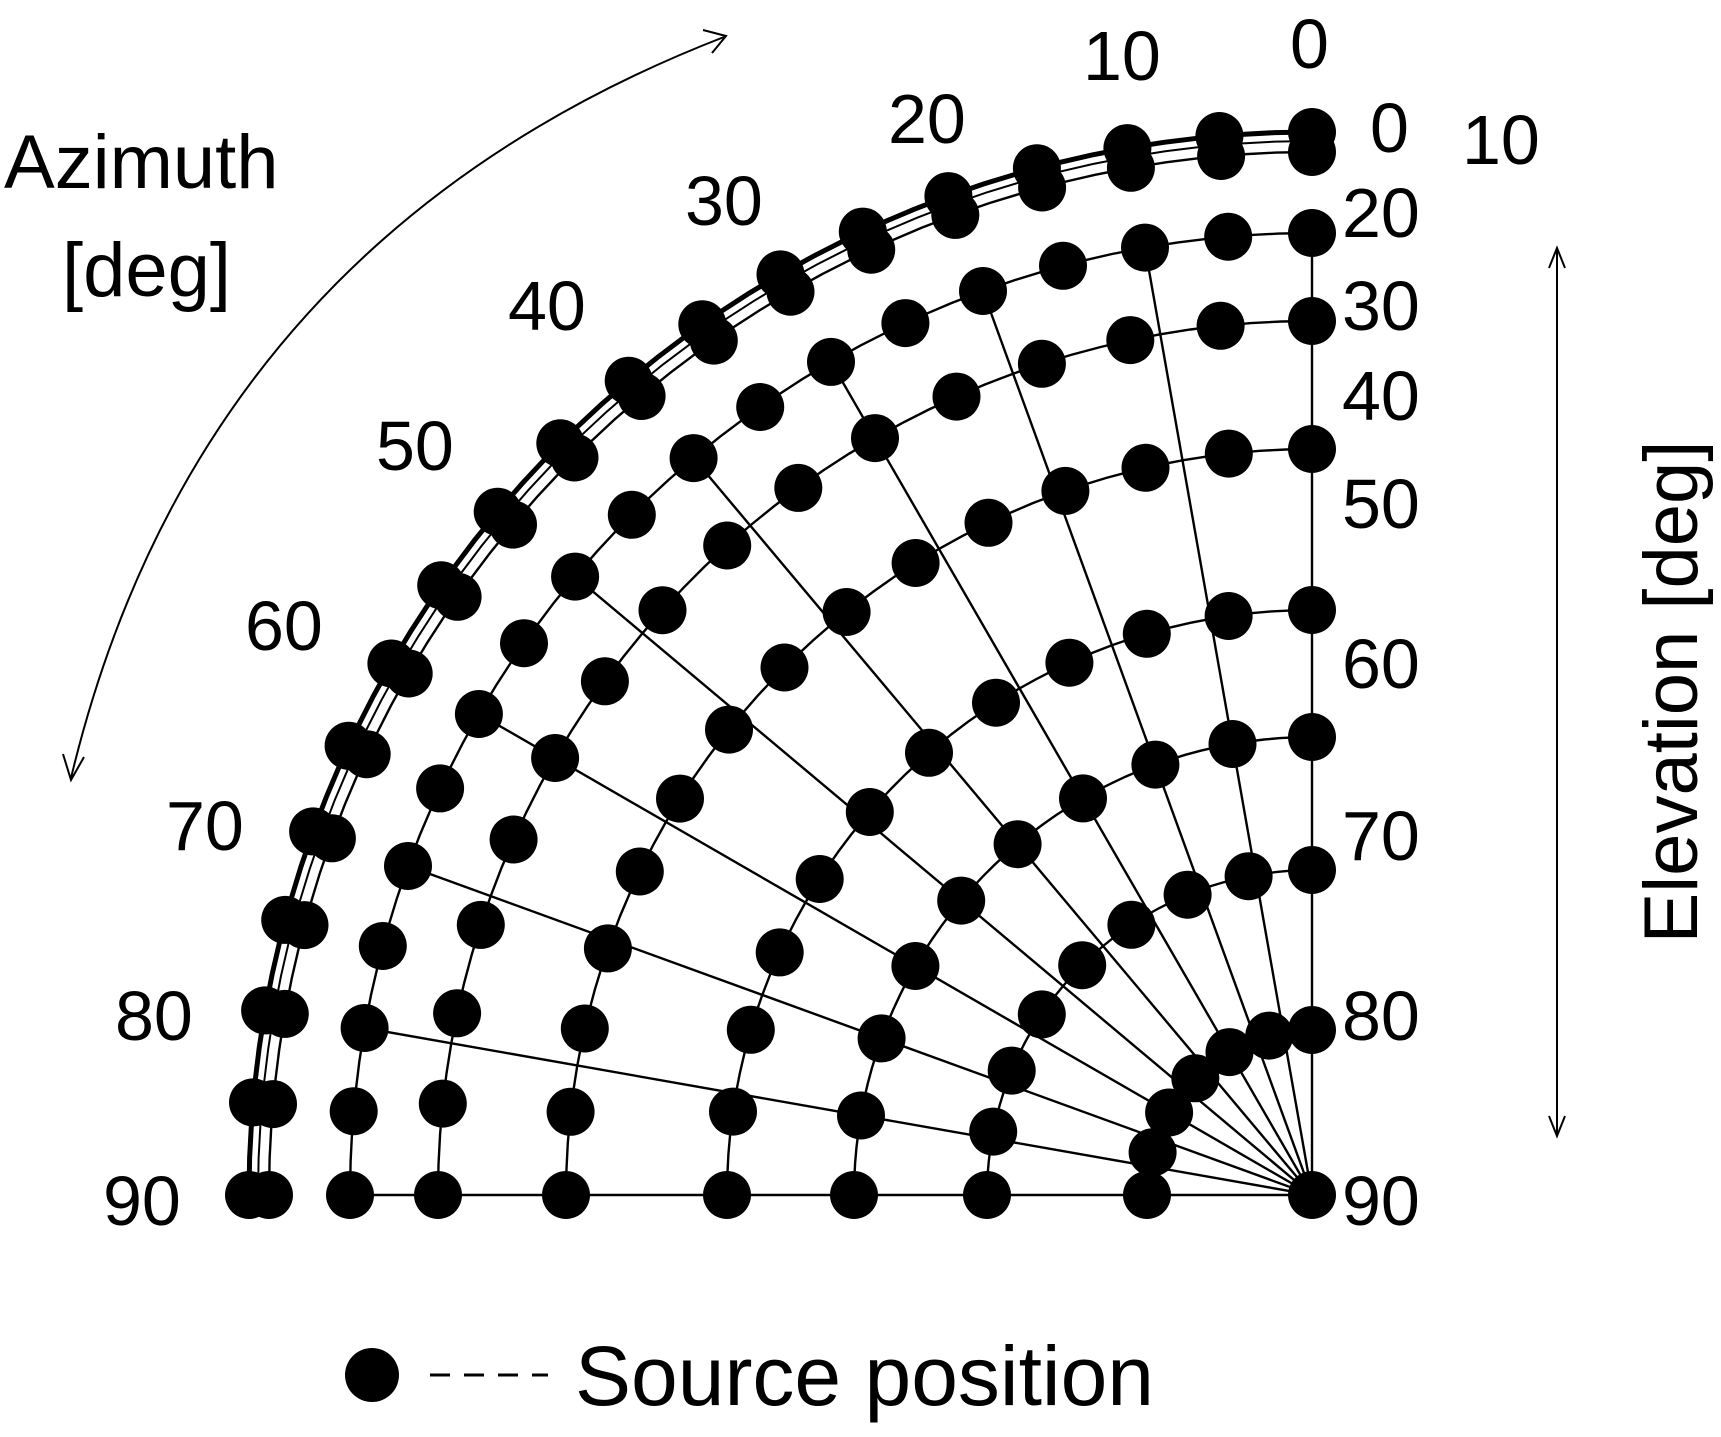 The width and height of the screenshot is (1721, 1437). I want to click on source-dot-el30-az36, so click(798, 487).